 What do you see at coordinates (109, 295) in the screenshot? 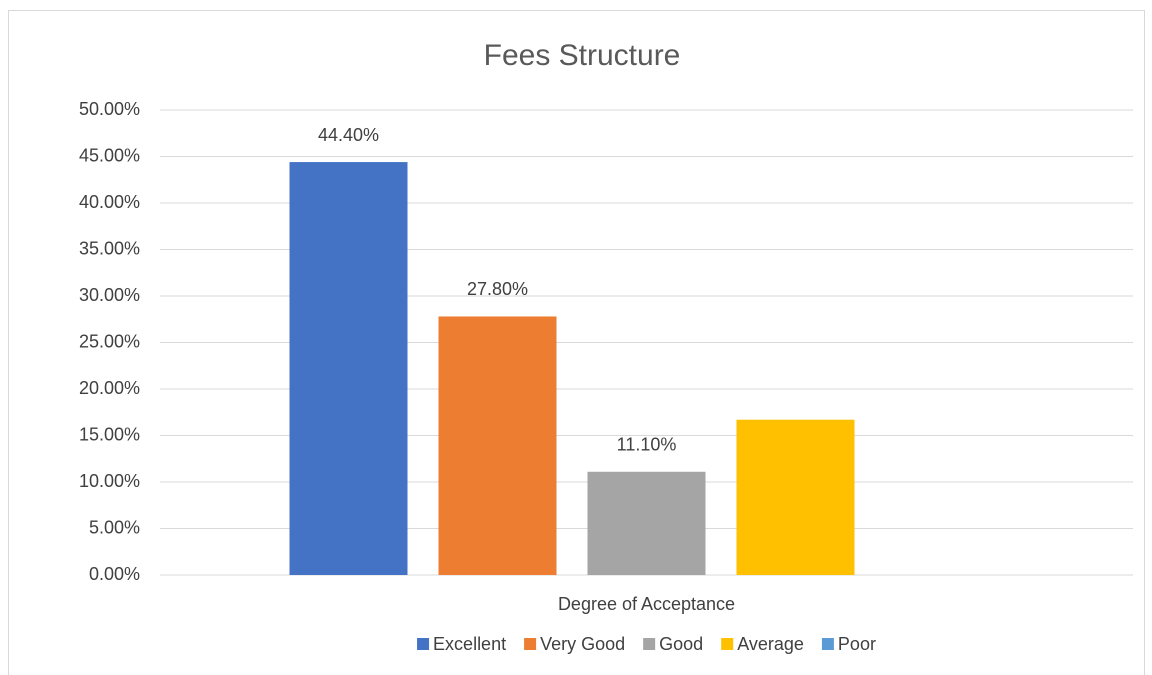
I see `y-tick-label: 30.00%` at bounding box center [109, 295].